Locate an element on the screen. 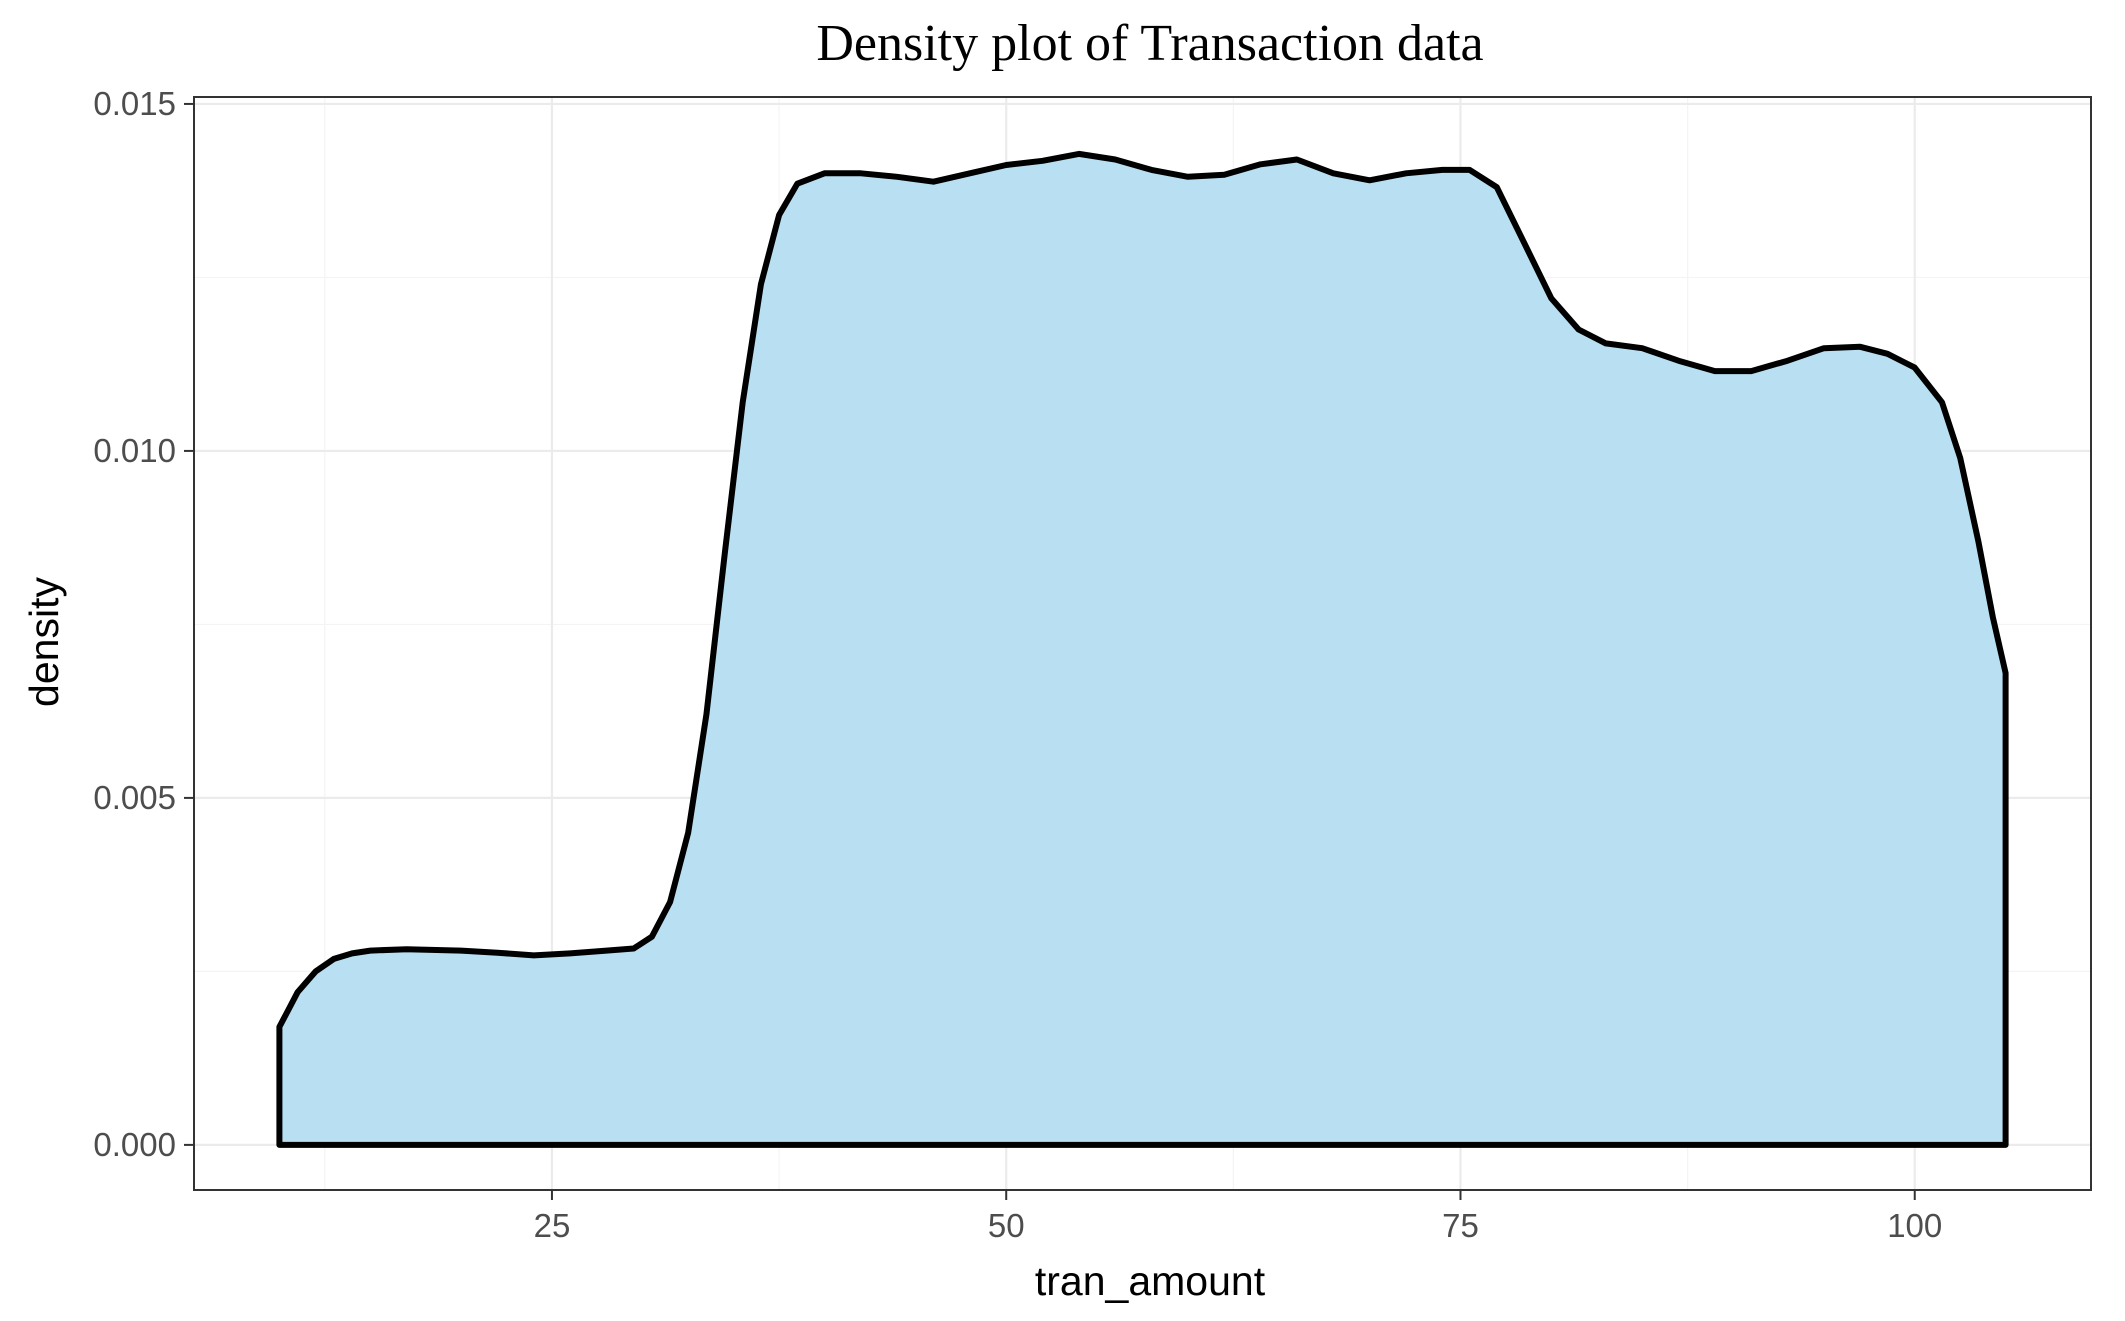  chart-title: Density plot of Transaction data is located at coordinates (1149, 43).